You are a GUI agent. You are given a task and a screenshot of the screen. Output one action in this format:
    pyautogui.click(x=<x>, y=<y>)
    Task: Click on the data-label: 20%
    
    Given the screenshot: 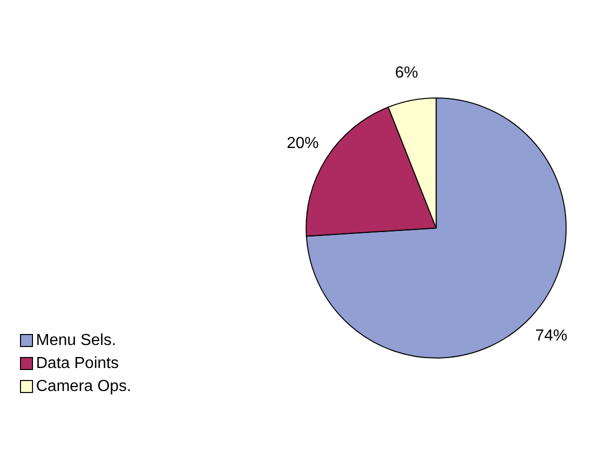 What is the action you would take?
    pyautogui.click(x=302, y=143)
    